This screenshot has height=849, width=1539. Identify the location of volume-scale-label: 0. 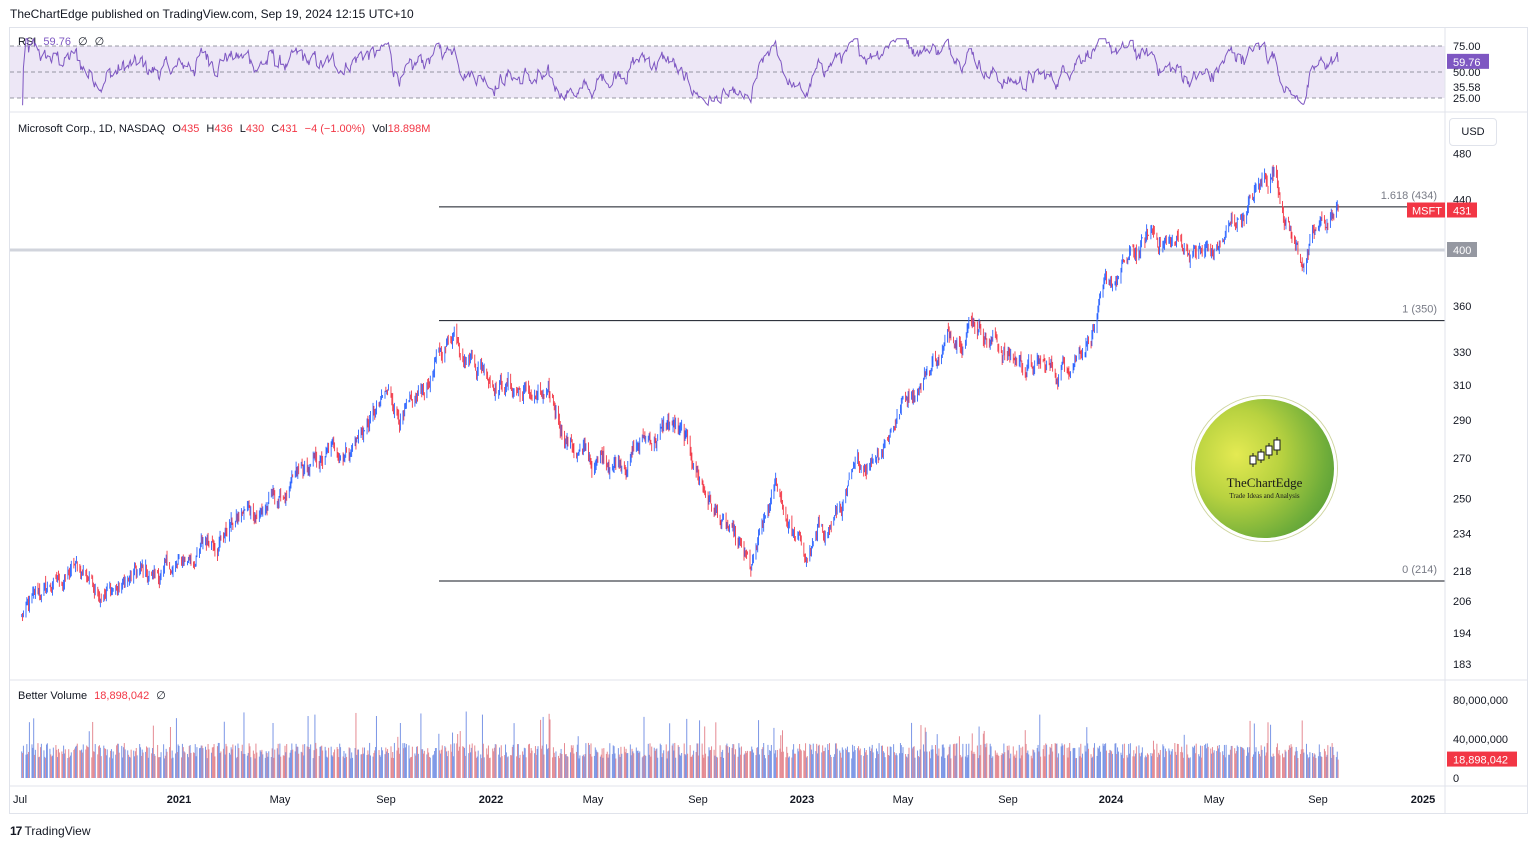
(1456, 779).